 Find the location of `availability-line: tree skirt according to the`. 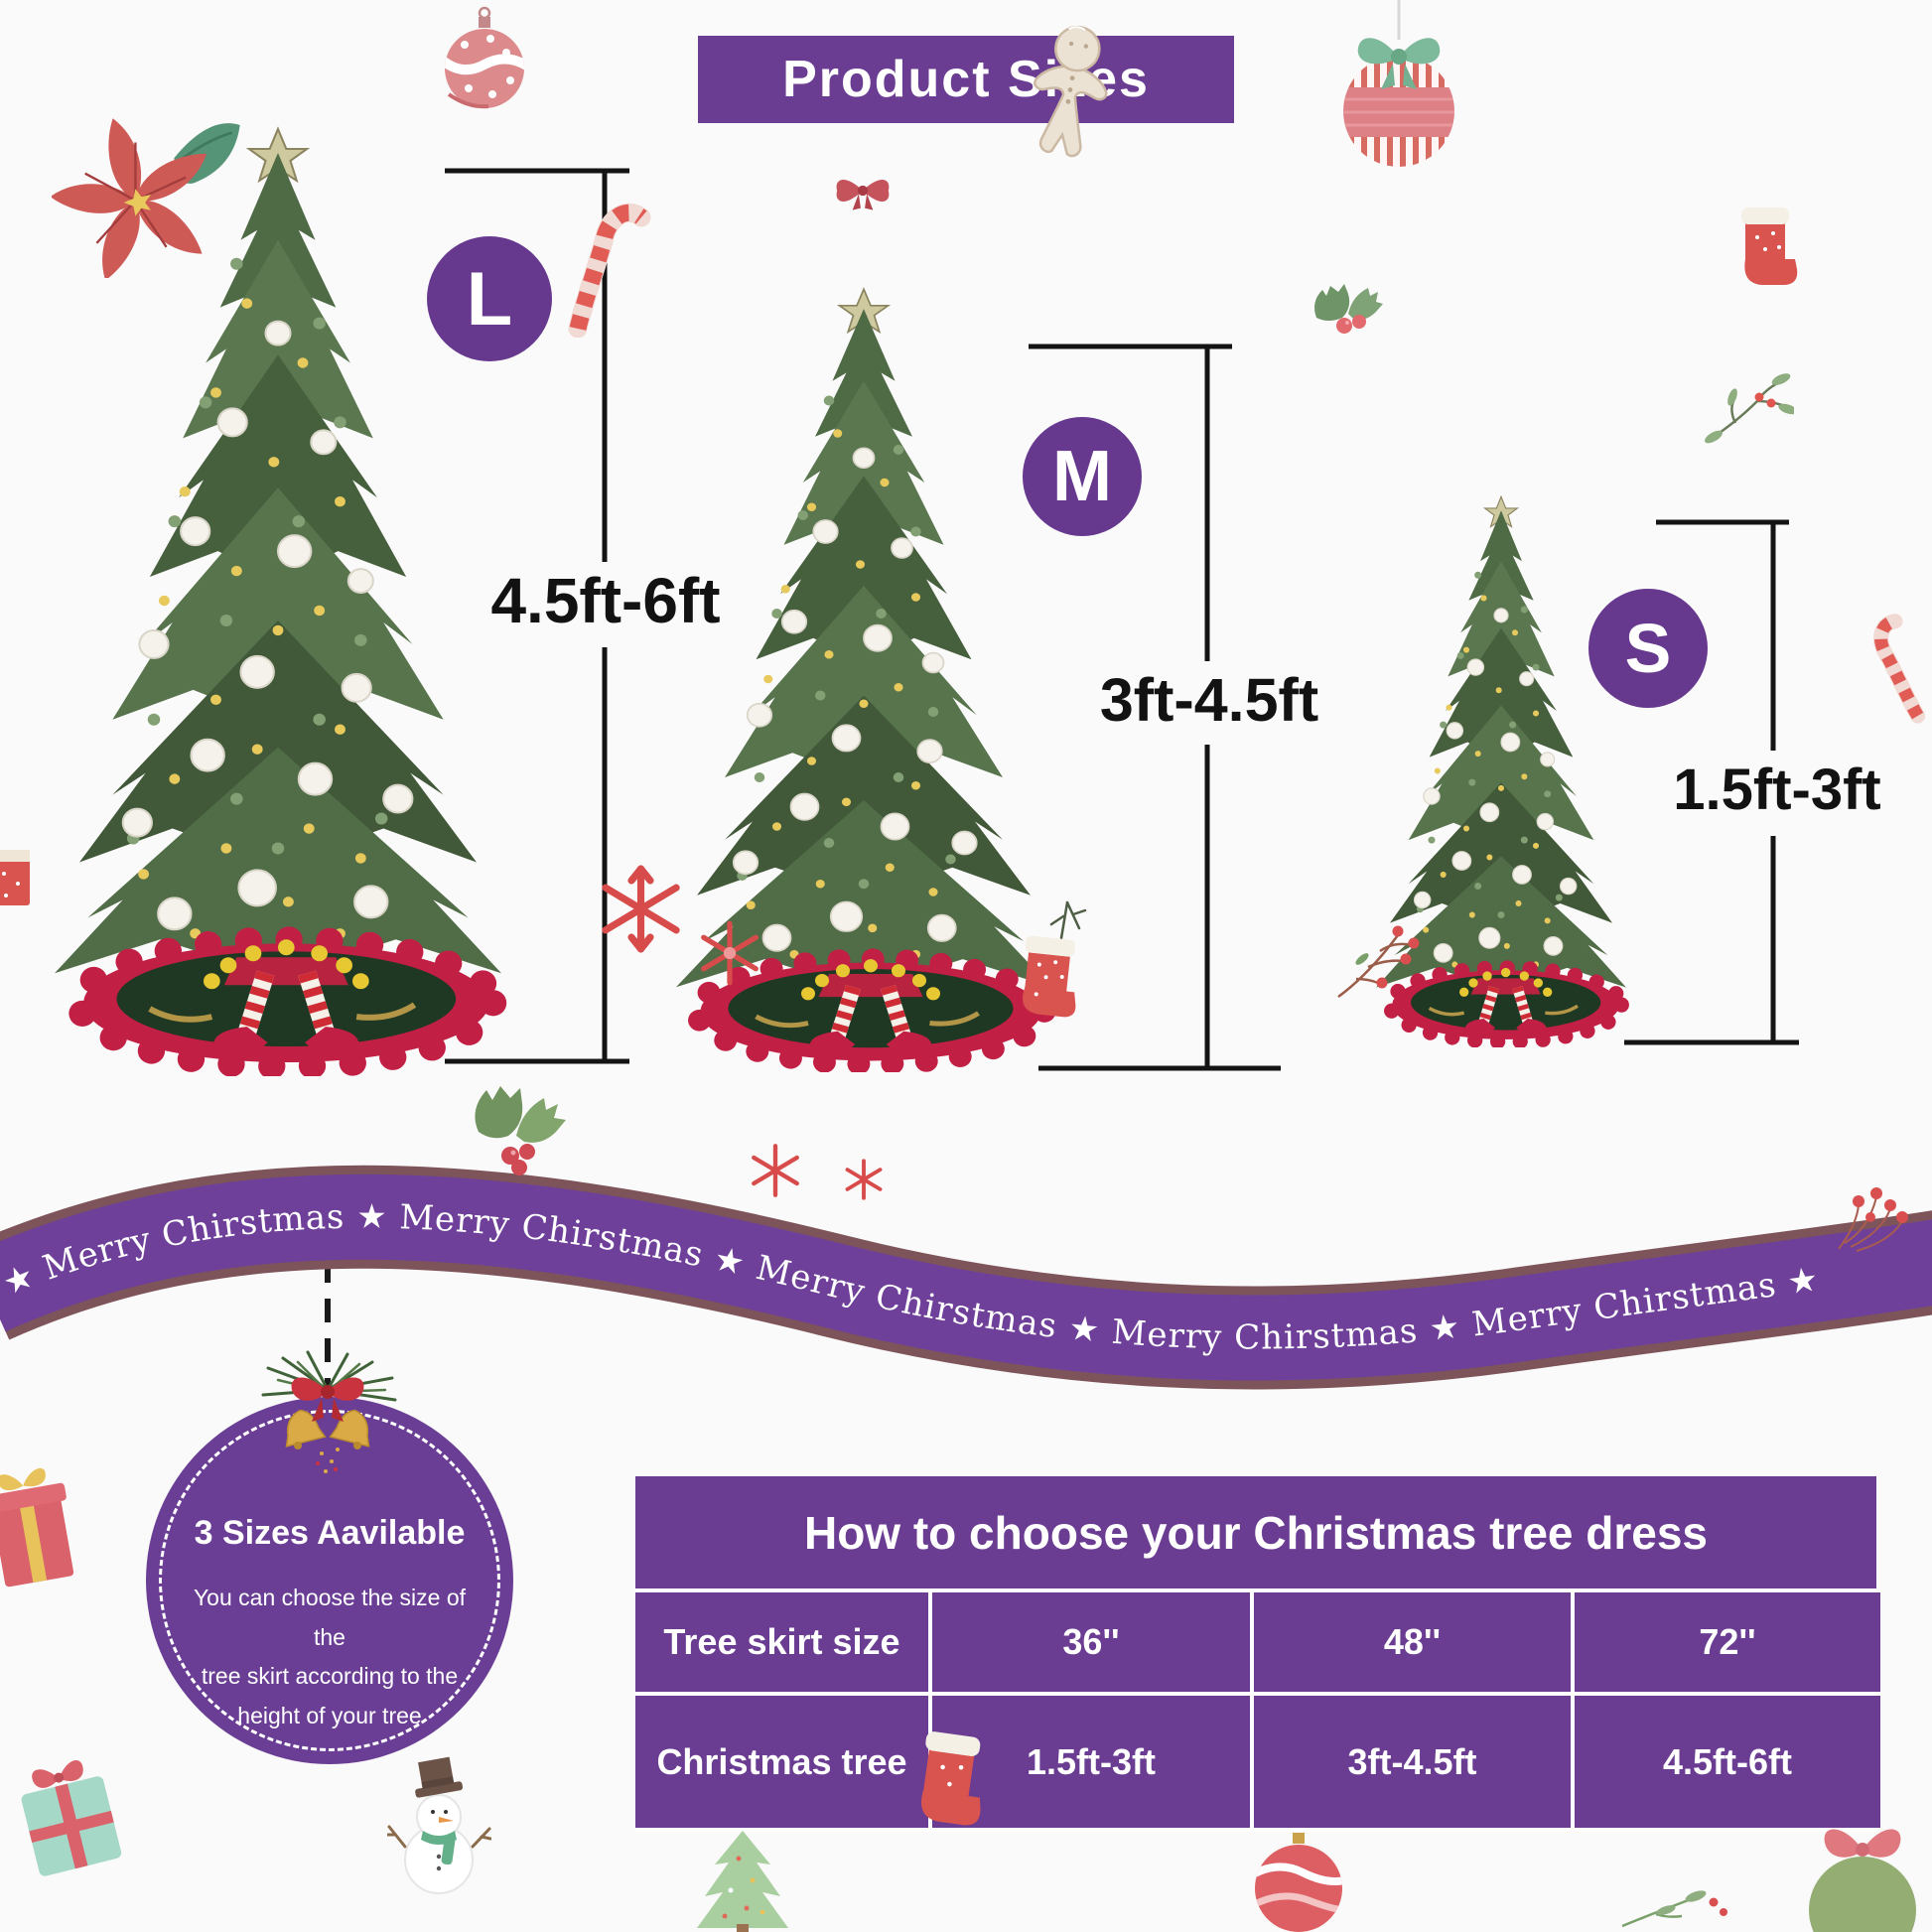

availability-line: tree skirt according to the is located at coordinates (330, 1677).